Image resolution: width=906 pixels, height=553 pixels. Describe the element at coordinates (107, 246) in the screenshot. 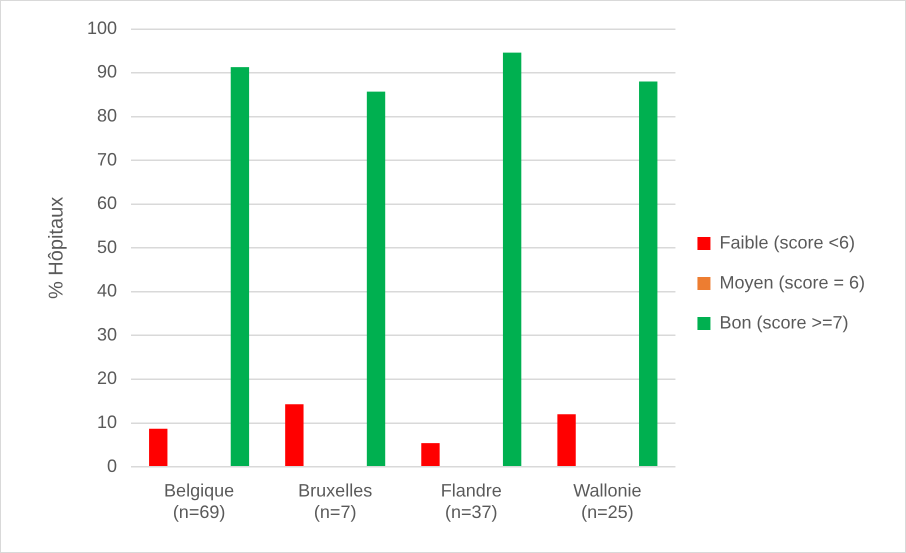

I see `y-tick-label: 50` at that location.